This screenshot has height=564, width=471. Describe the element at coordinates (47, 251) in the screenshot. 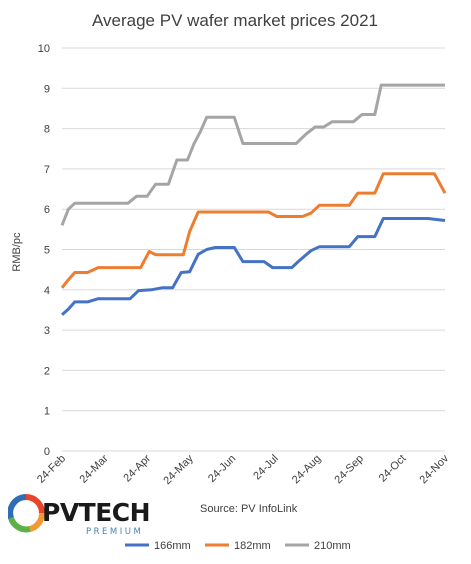

I see `y-tick-label: 5` at that location.